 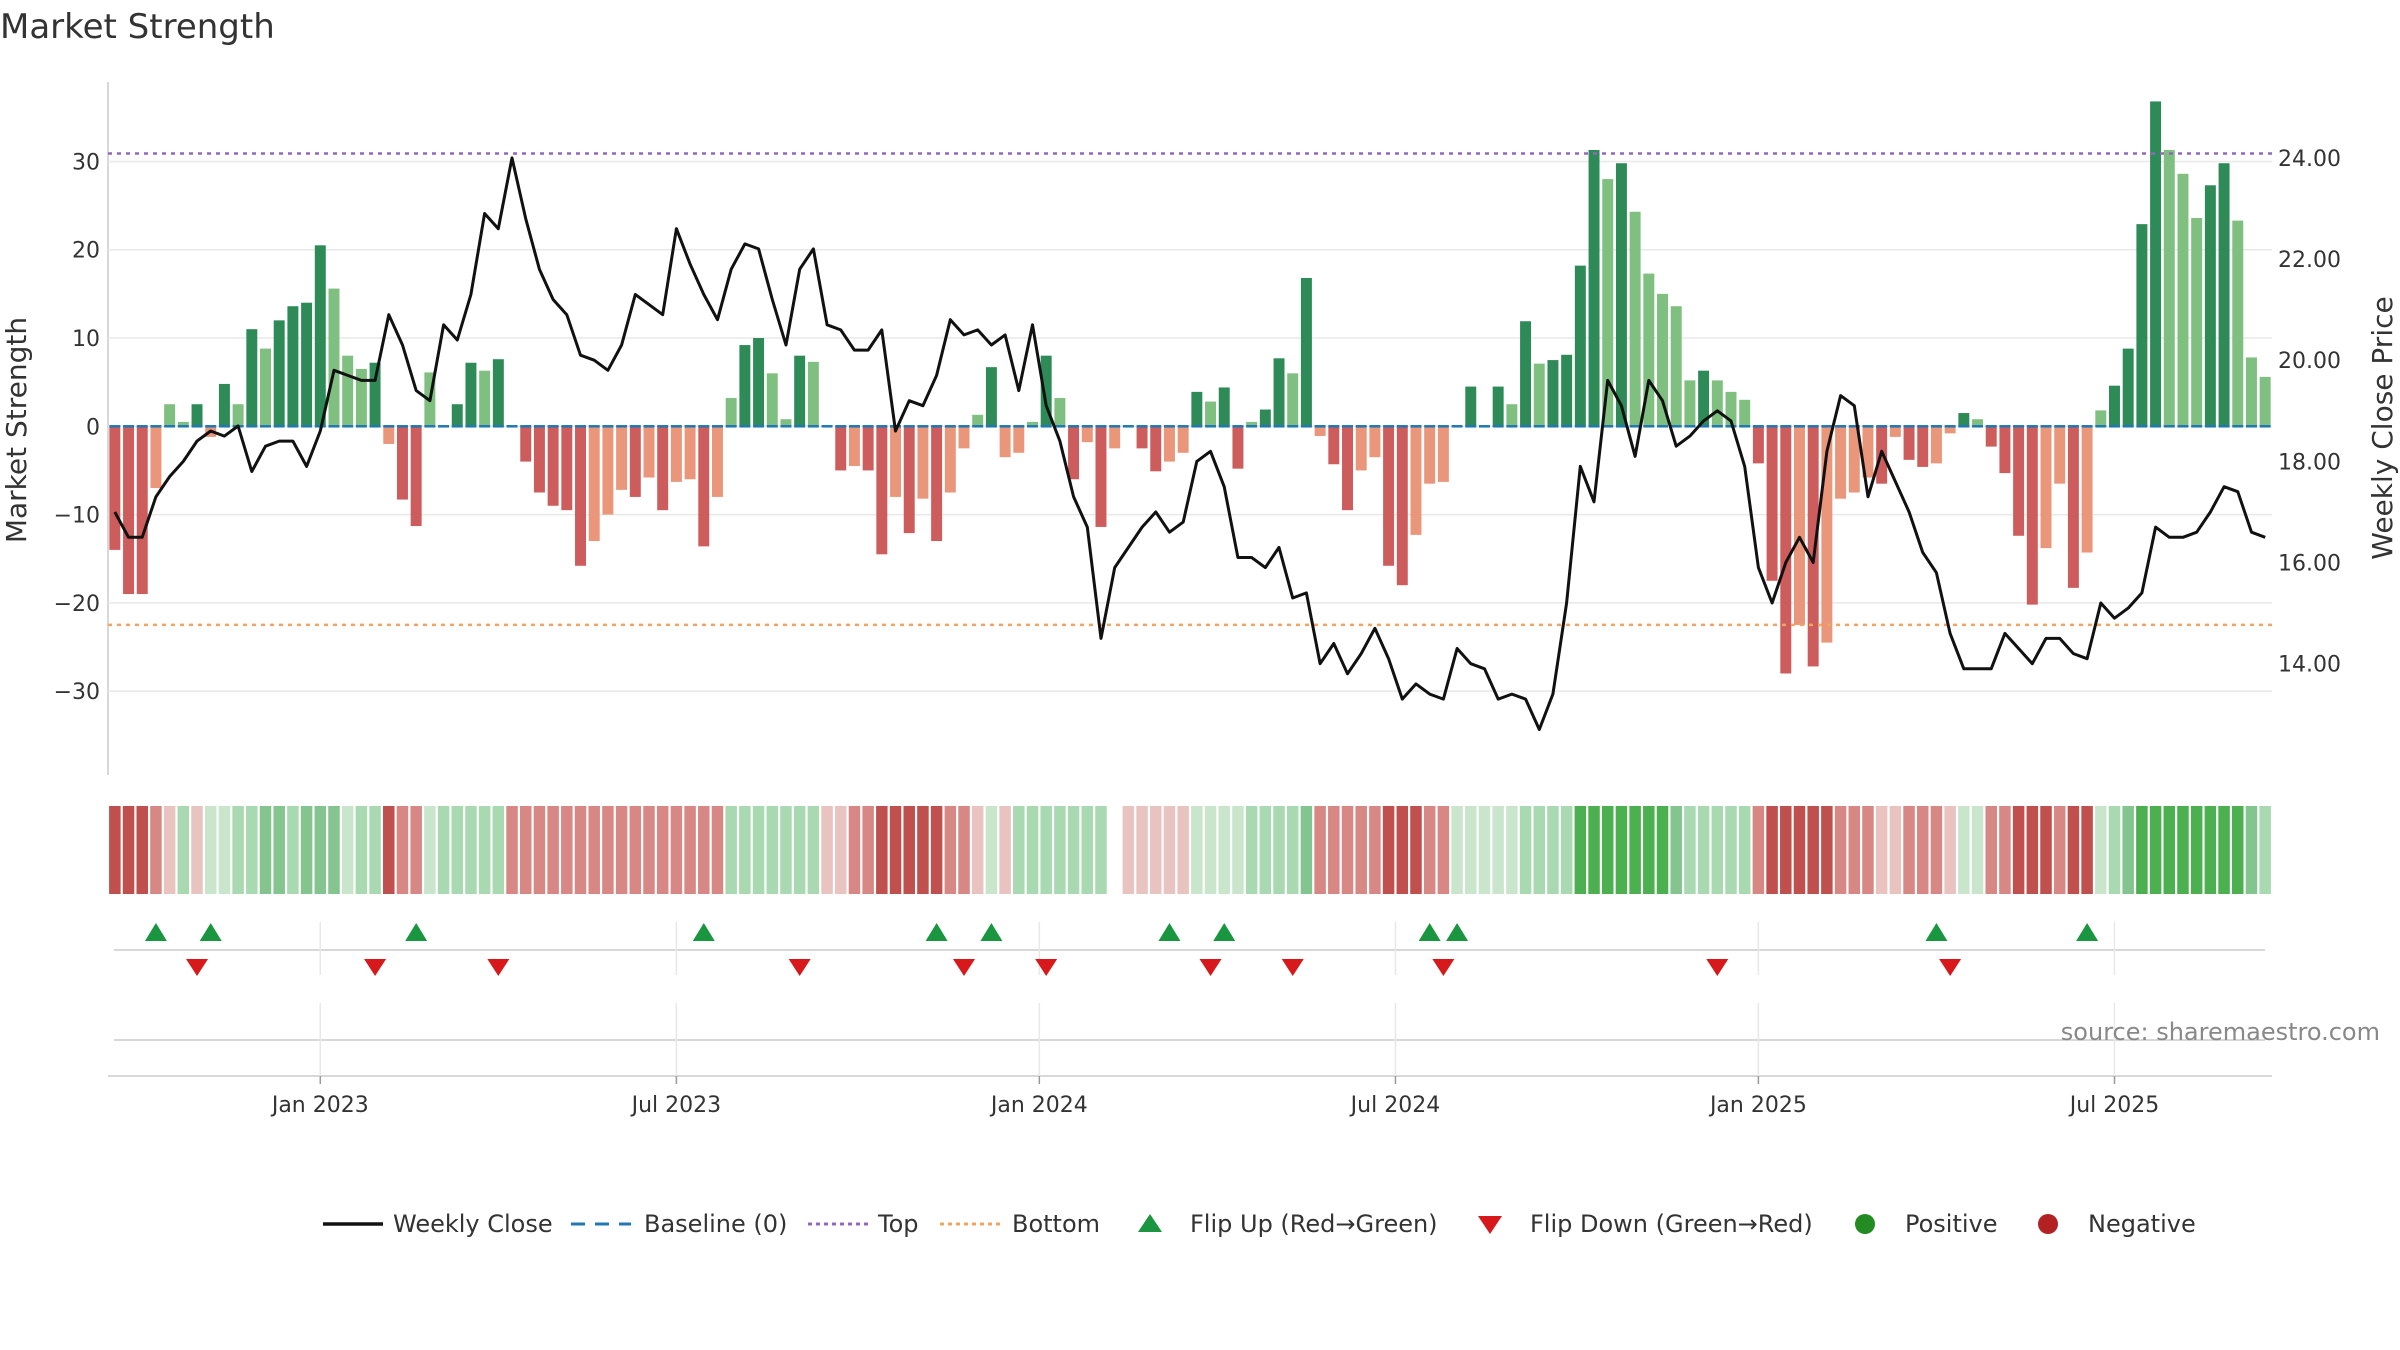 I want to click on left-tick-label: −20, so click(x=77, y=604).